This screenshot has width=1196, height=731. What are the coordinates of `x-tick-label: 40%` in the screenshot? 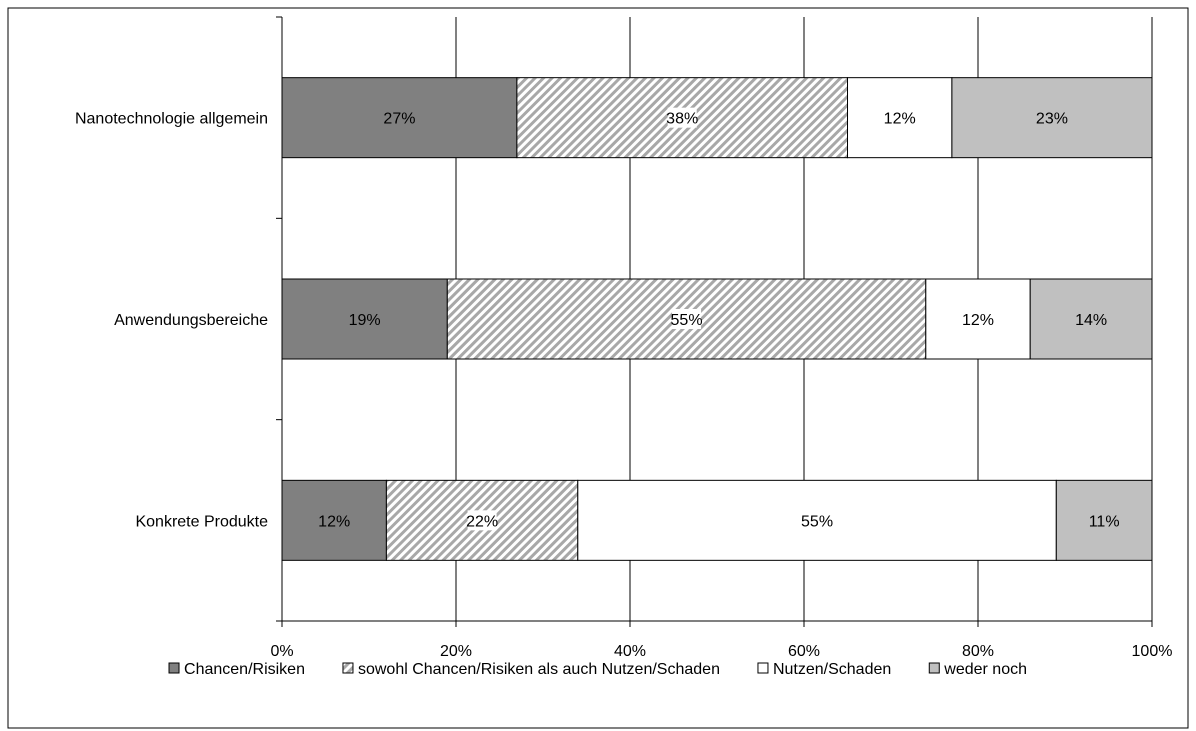 It's located at (630, 651).